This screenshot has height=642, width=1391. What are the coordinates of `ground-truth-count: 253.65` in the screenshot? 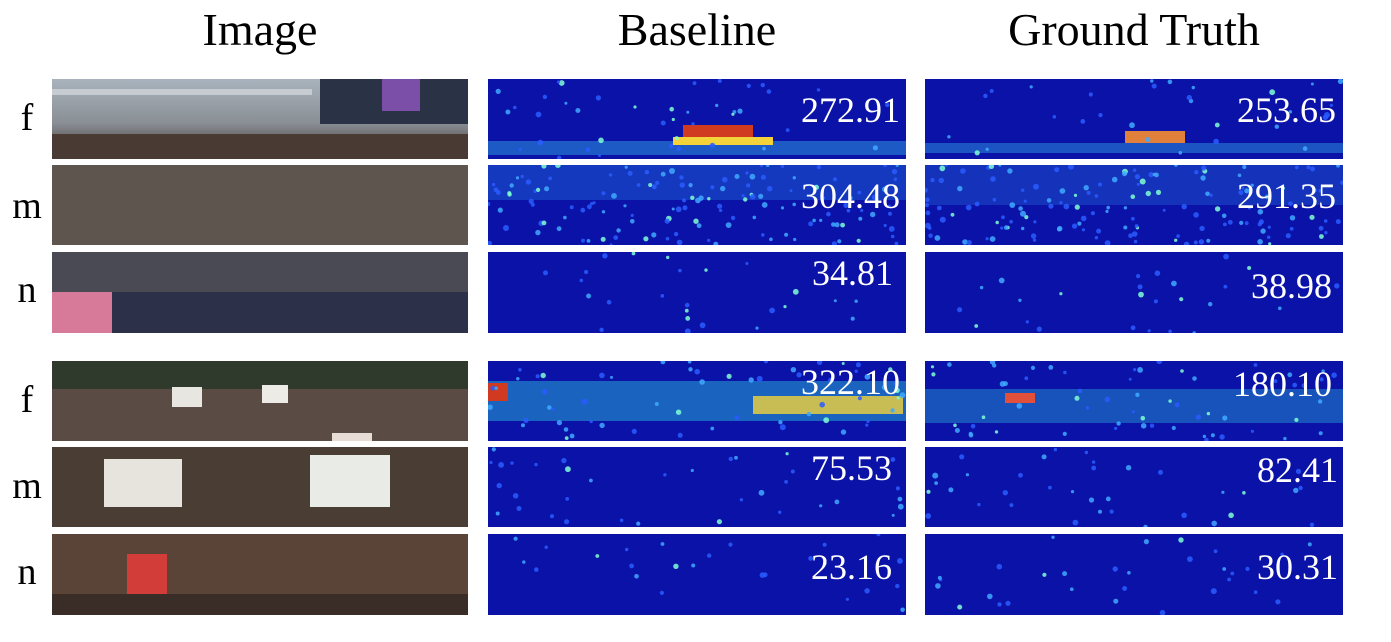 It's located at (1286, 110).